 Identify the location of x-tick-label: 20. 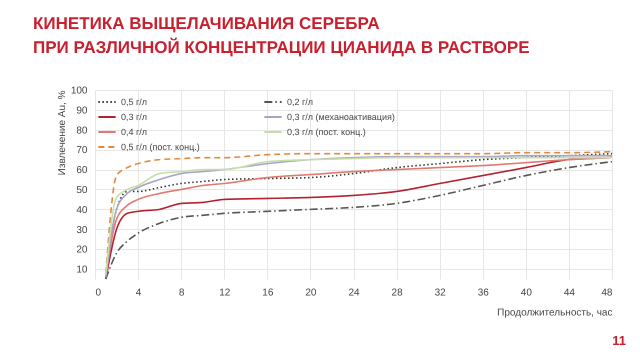
(311, 293).